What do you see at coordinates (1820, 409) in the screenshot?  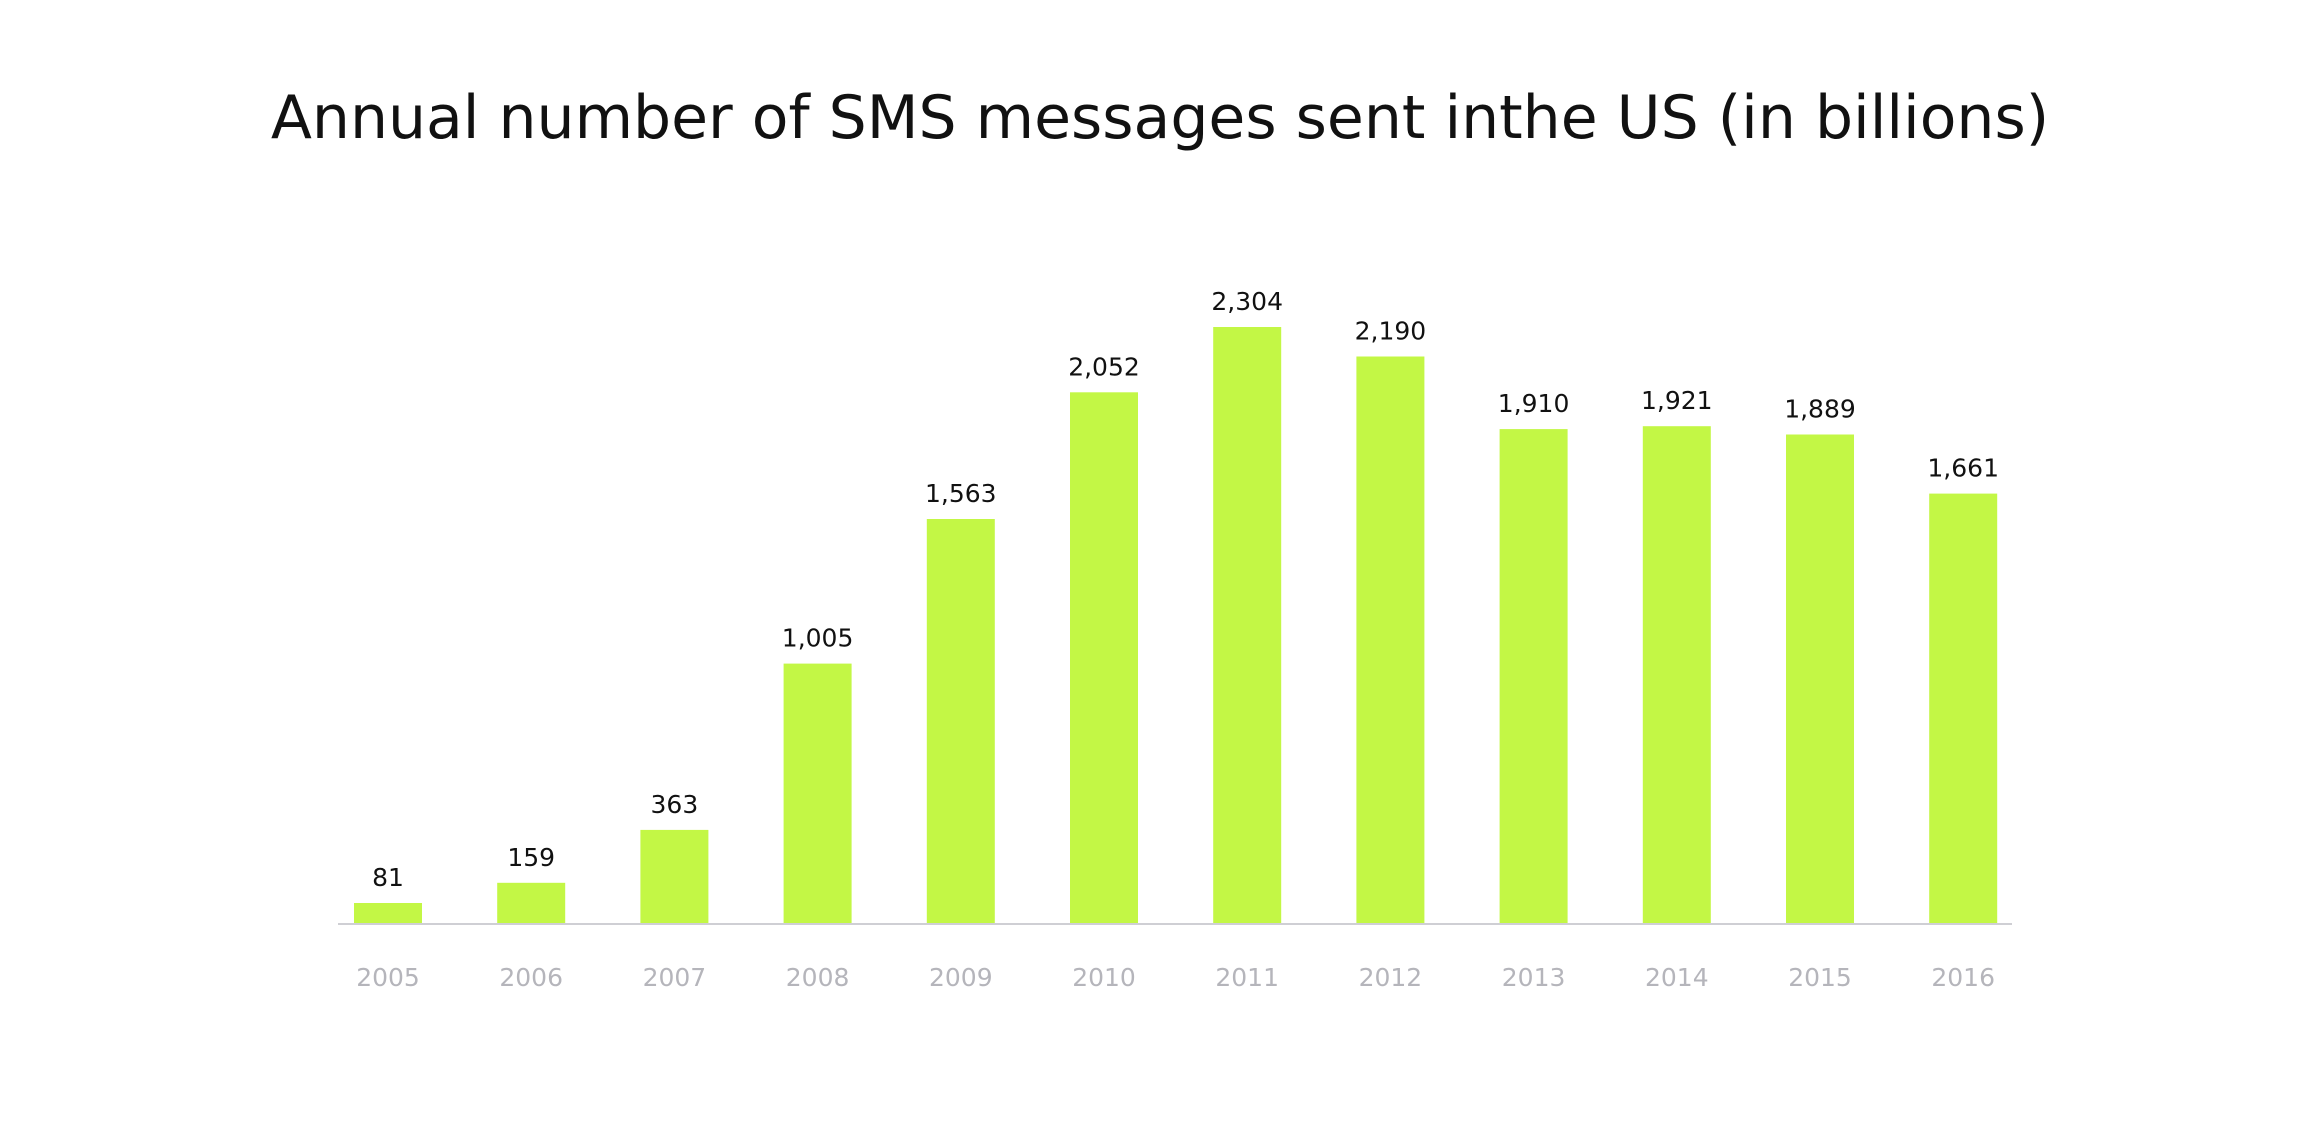 I see `value-label-2015: 1,889` at bounding box center [1820, 409].